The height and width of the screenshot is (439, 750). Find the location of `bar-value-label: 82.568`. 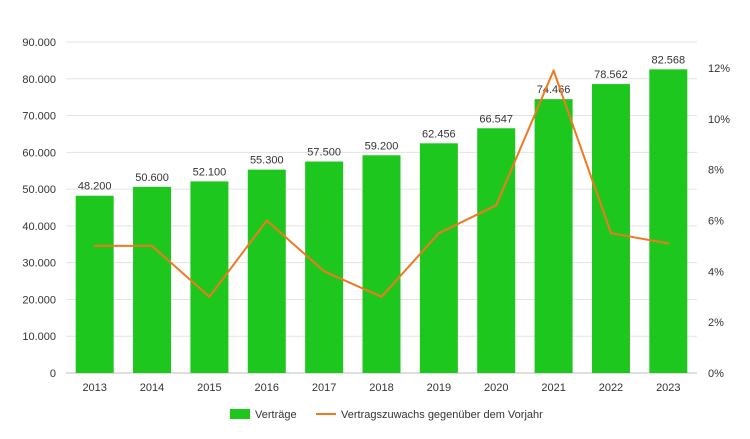

bar-value-label: 82.568 is located at coordinates (668, 60).